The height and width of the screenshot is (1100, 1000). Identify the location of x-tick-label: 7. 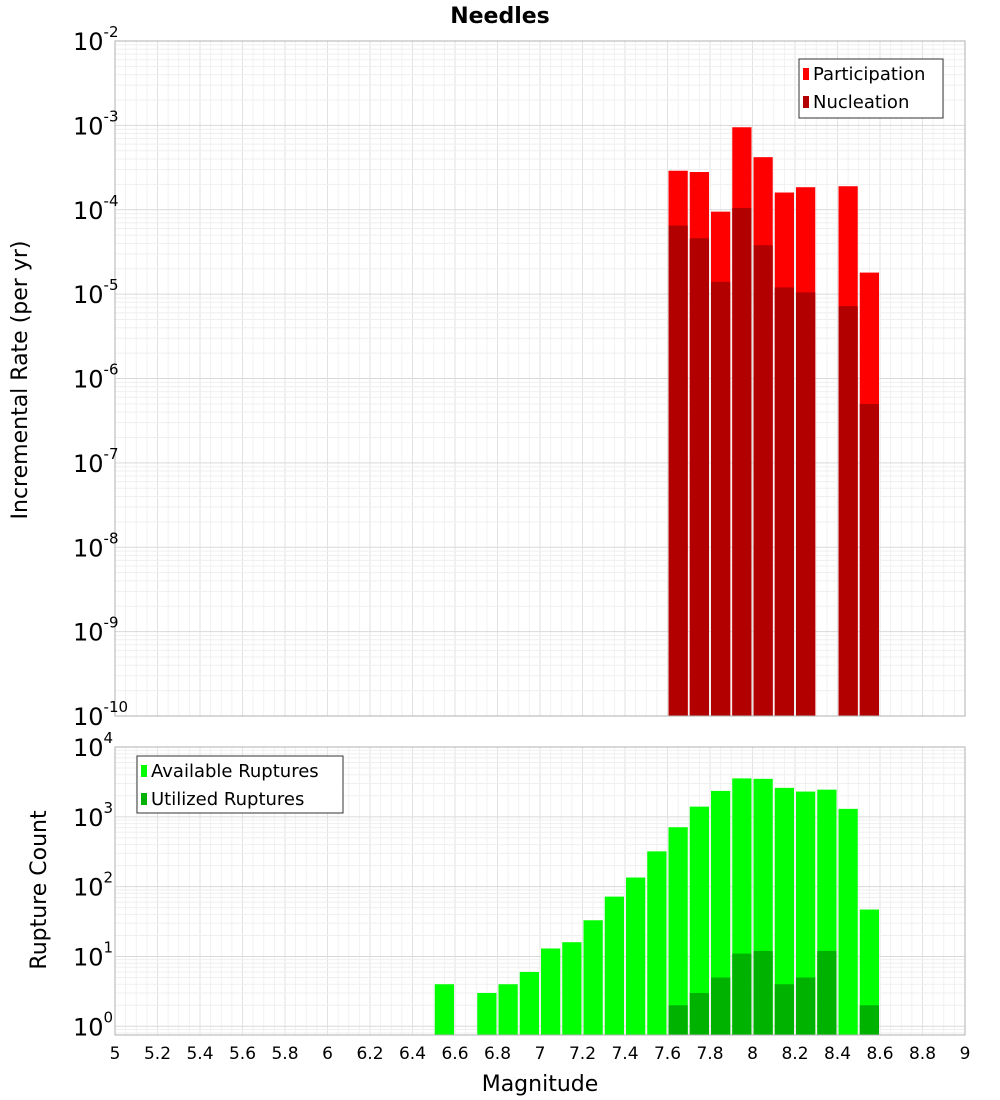
(540, 1054).